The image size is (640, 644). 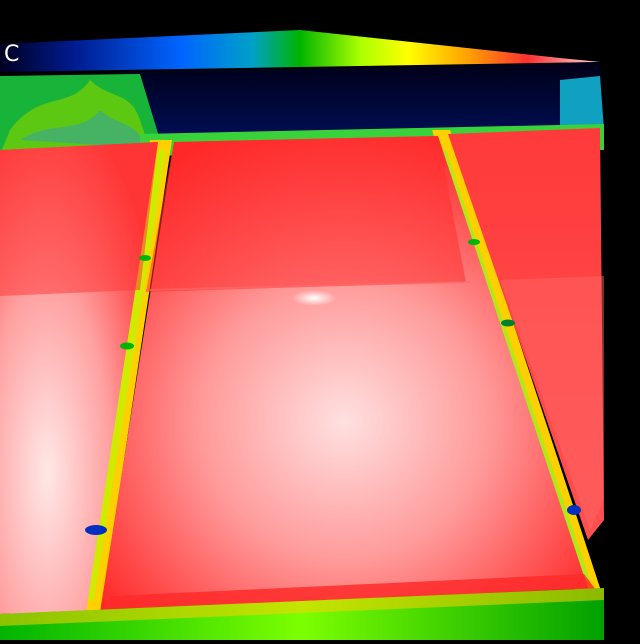 What do you see at coordinates (620, 350) in the screenshot?
I see `frame-border-right` at bounding box center [620, 350].